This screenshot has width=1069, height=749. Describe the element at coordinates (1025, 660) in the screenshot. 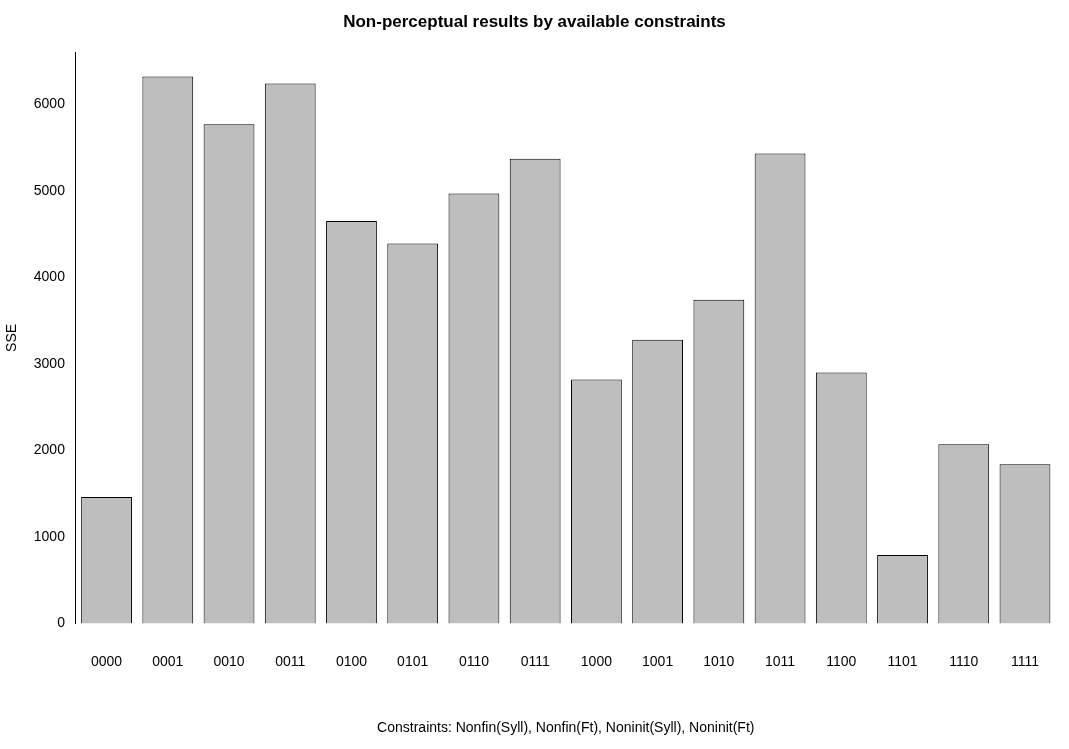

I see `x-tick-label: 1111` at that location.